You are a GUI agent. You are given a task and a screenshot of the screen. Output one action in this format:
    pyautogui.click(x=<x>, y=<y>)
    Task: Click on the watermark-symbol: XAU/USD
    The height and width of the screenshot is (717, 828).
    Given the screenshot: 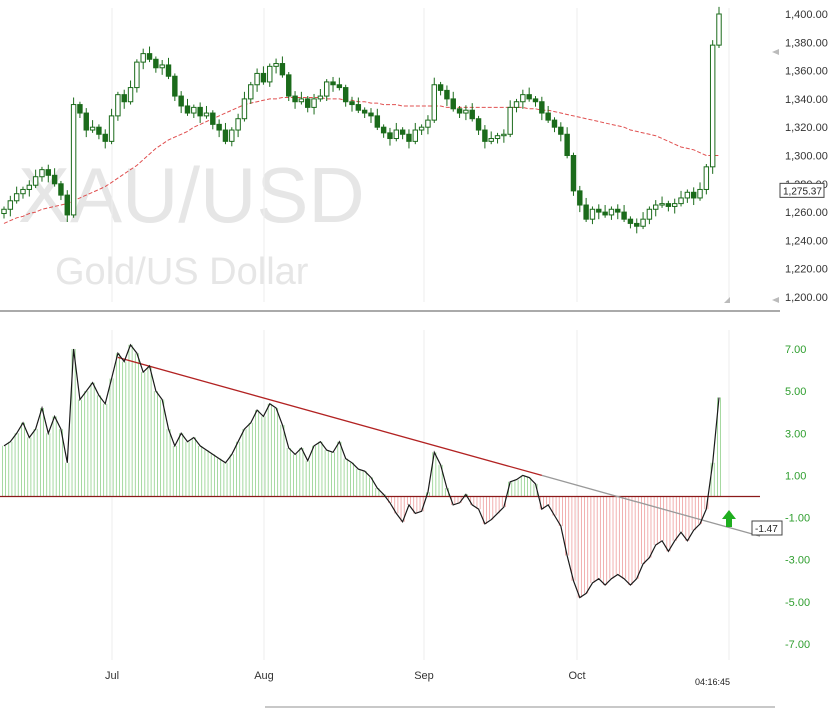 What is the action you would take?
    pyautogui.click(x=191, y=195)
    